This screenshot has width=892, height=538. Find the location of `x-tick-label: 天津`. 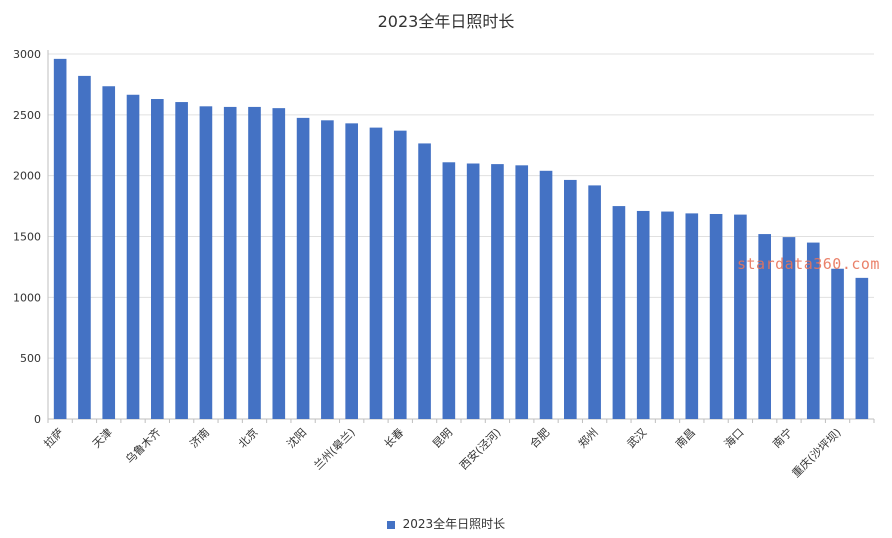

x-tick-label: 天津 is located at coordinates (102, 438).